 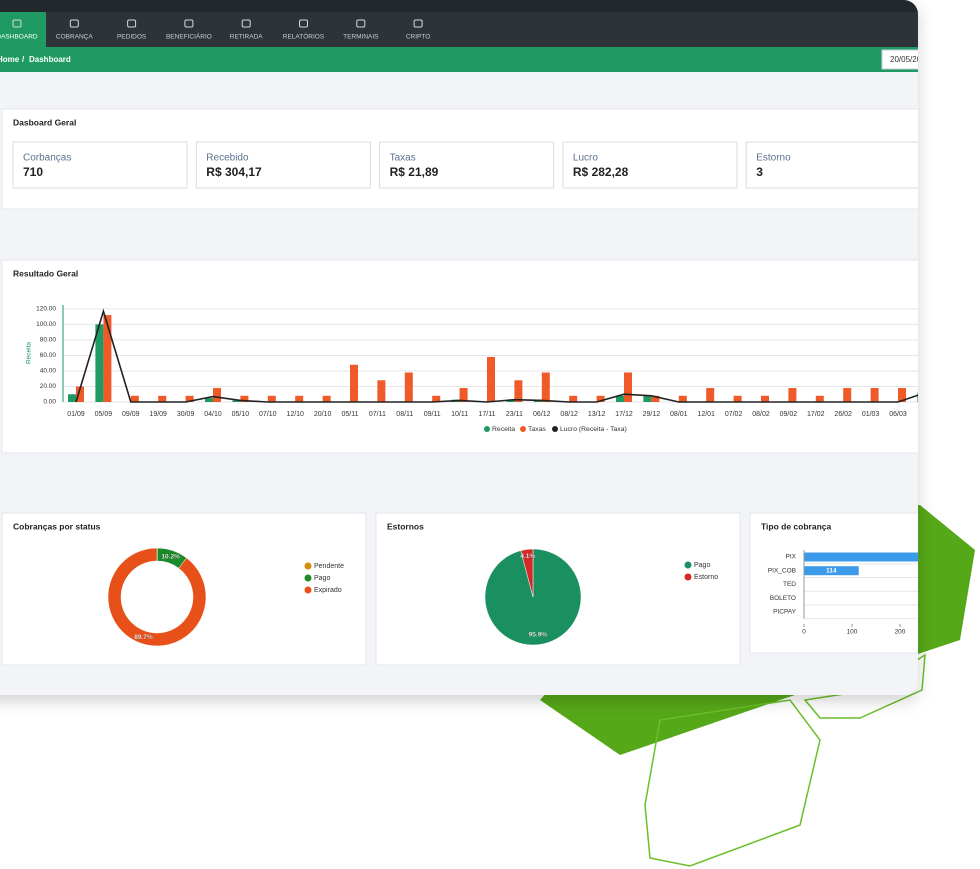 What do you see at coordinates (652, 414) in the screenshot?
I see `x-tick-label: 29/12` at bounding box center [652, 414].